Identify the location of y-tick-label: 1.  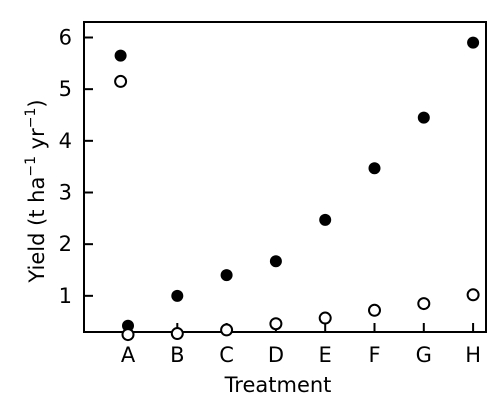
(65, 296).